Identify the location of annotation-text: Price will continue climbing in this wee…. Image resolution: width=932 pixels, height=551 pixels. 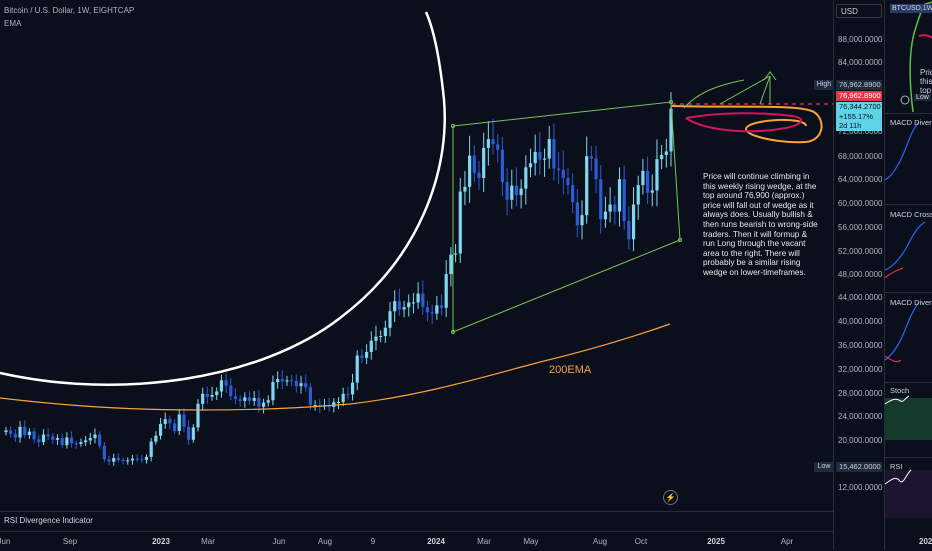
(760, 224).